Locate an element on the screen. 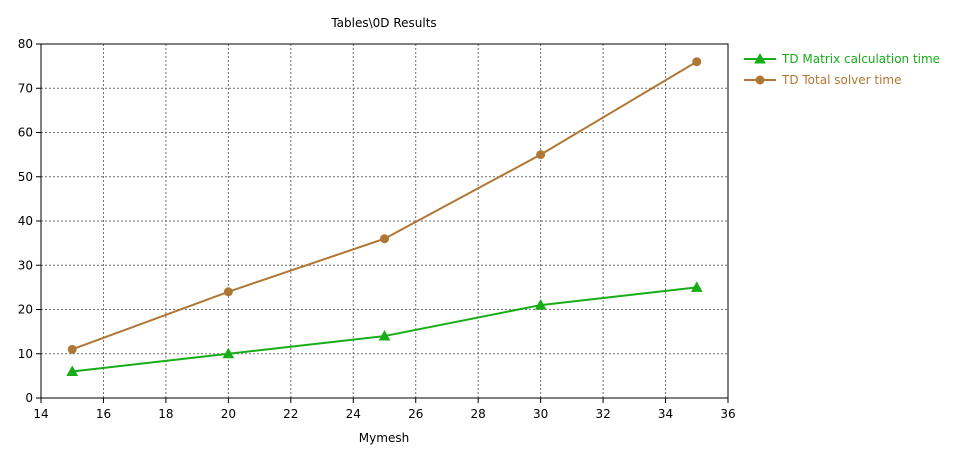  y-tick-label: 30 is located at coordinates (25, 265).